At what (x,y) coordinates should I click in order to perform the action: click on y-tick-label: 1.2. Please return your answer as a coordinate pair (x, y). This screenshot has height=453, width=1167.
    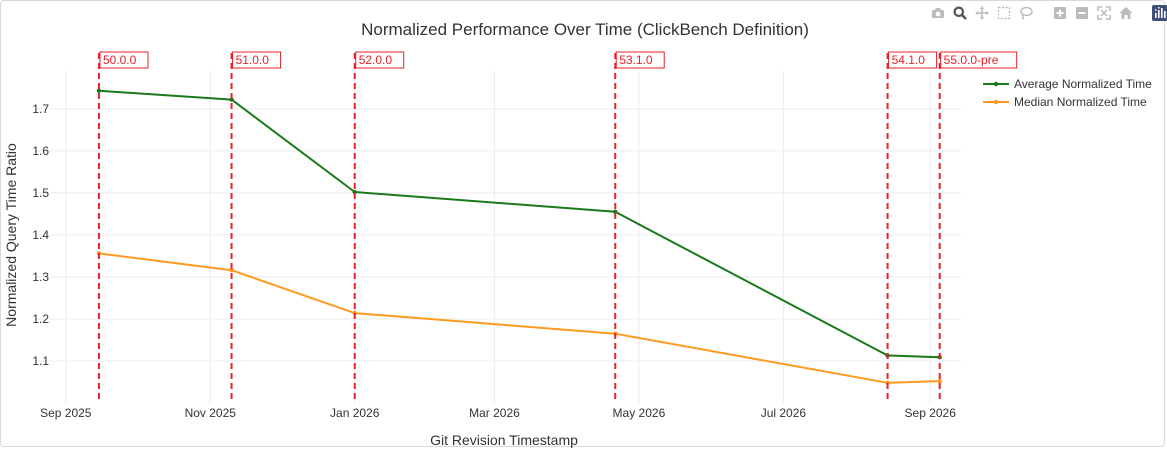
    Looking at the image, I should click on (40, 319).